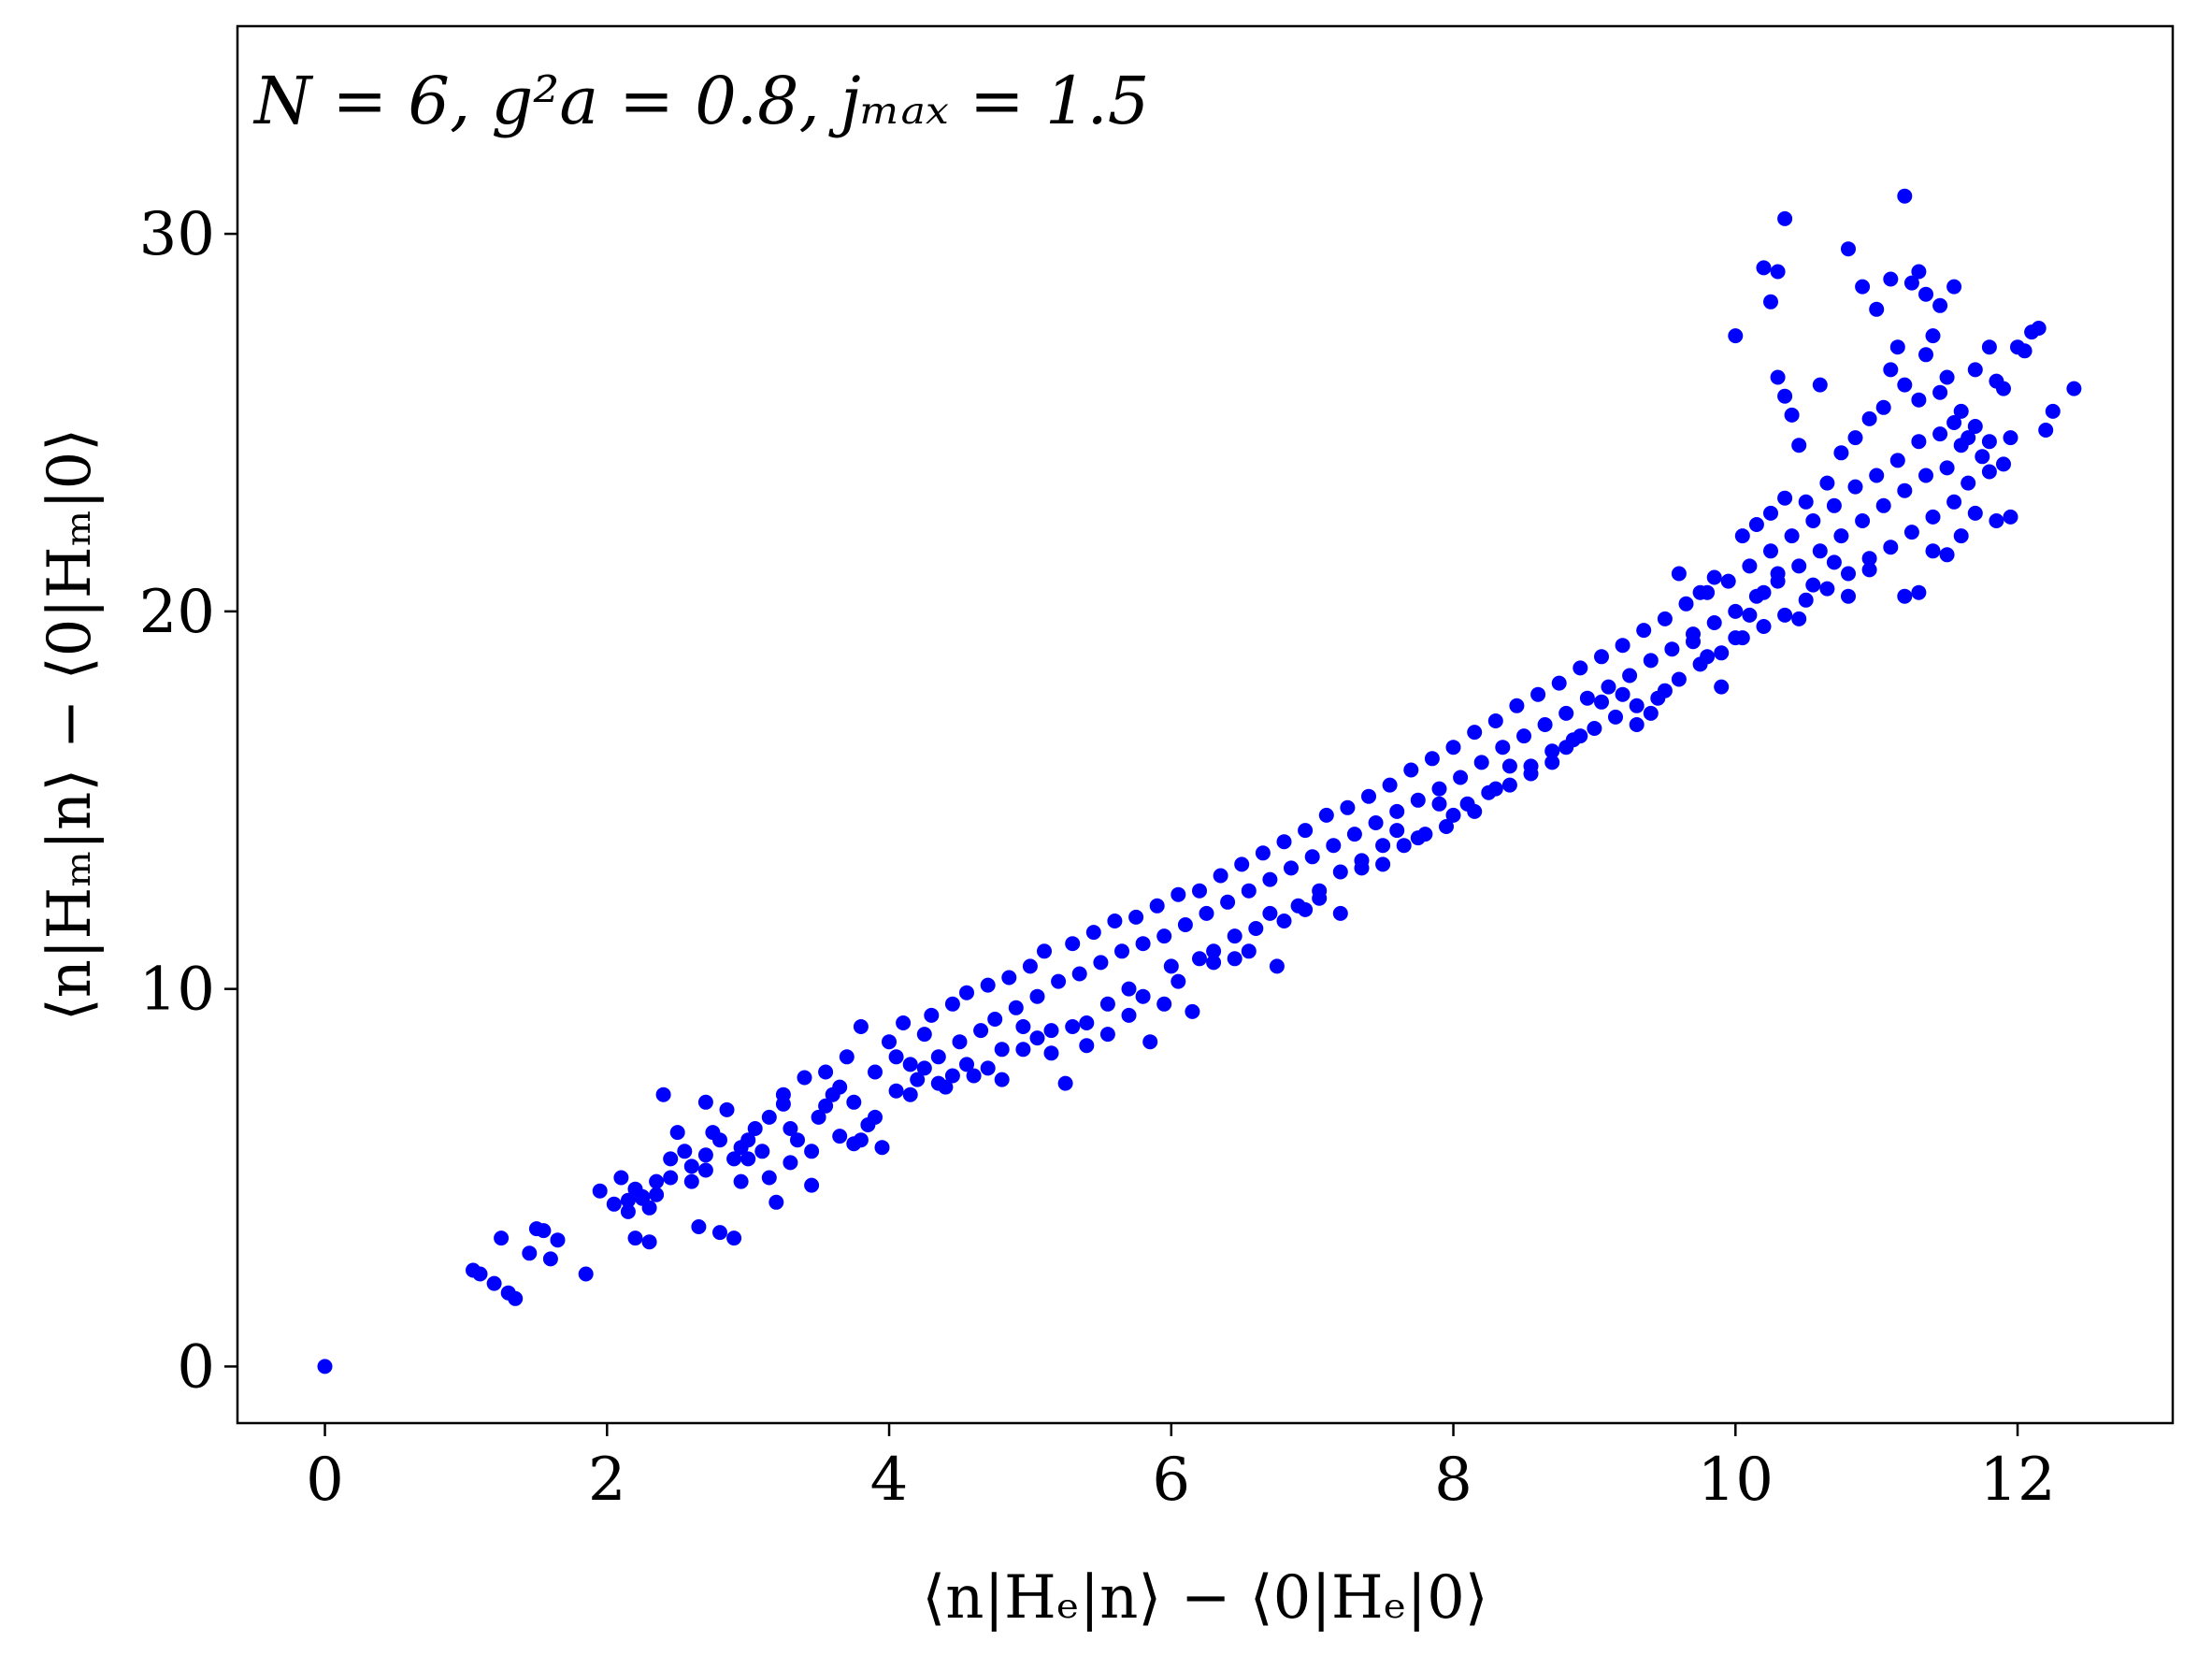 Image resolution: width=2212 pixels, height=1655 pixels. I want to click on x-tick-label: 10, so click(1736, 1480).